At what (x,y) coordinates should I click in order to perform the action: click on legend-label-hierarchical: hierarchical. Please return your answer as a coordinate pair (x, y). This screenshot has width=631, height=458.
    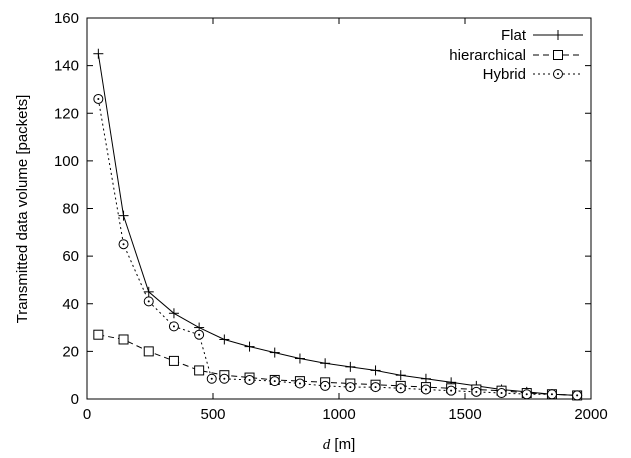
    Looking at the image, I should click on (487, 55).